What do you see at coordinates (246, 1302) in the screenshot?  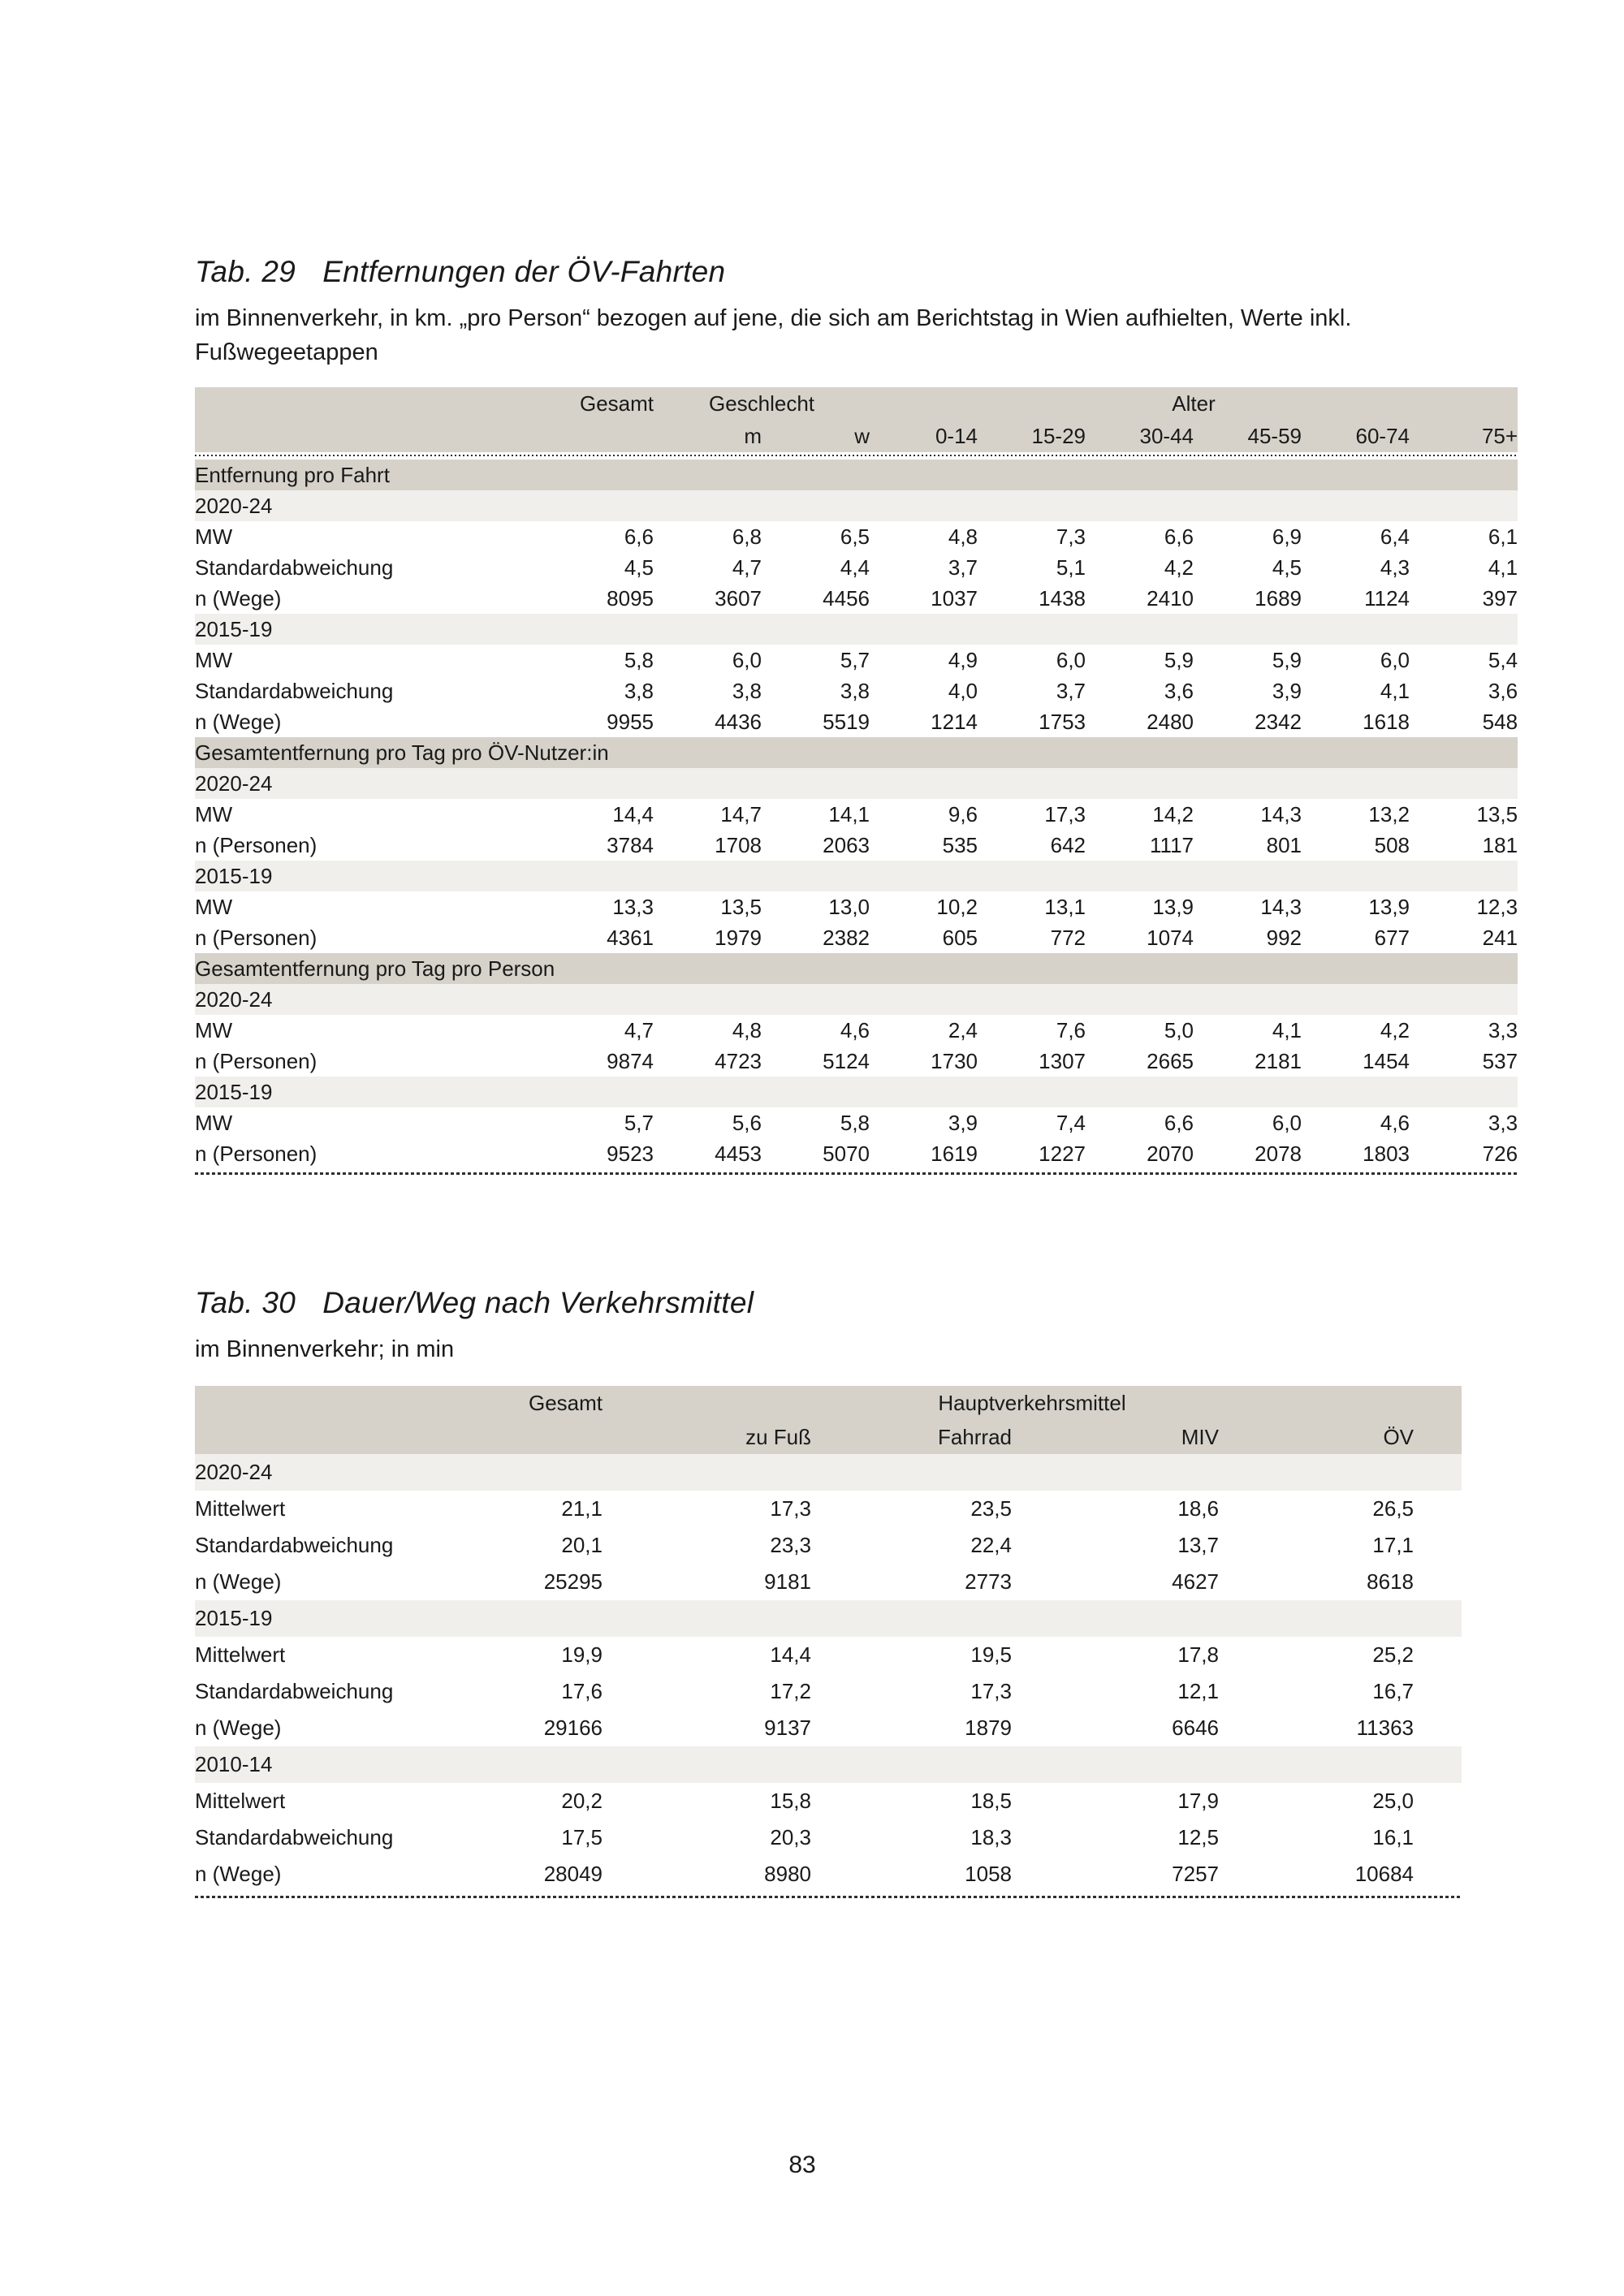 I see `tab30-number-label: Tab. 30` at bounding box center [246, 1302].